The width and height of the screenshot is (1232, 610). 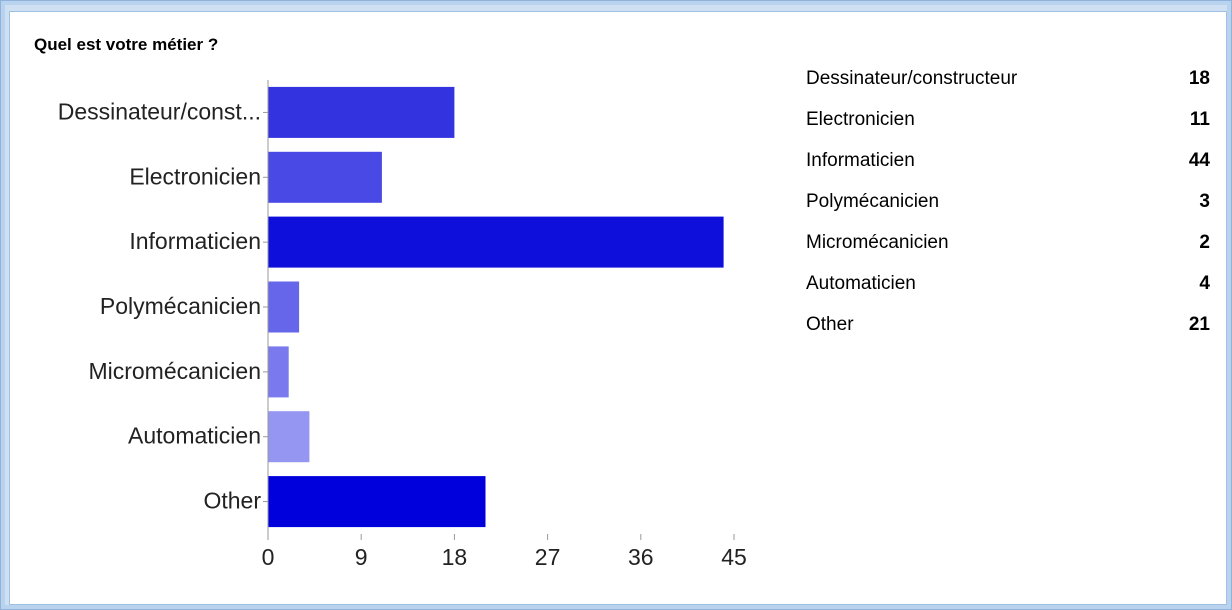 What do you see at coordinates (873, 201) in the screenshot?
I see `summary-label: Polymécanicien` at bounding box center [873, 201].